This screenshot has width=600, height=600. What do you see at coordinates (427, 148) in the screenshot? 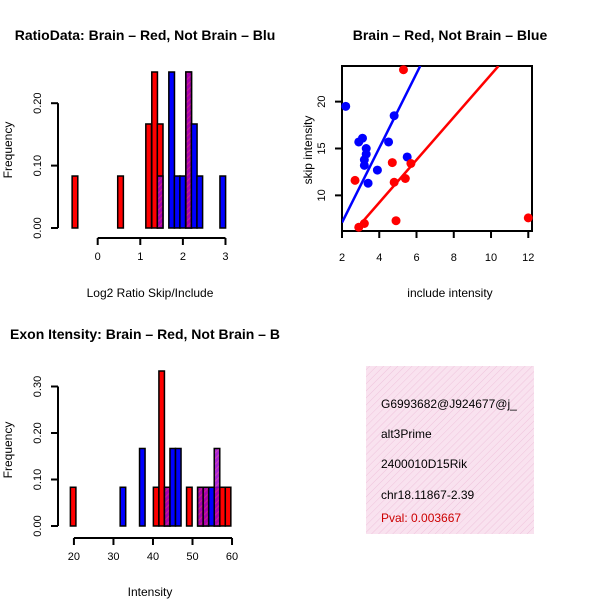
I see `red-fit-line` at bounding box center [427, 148].